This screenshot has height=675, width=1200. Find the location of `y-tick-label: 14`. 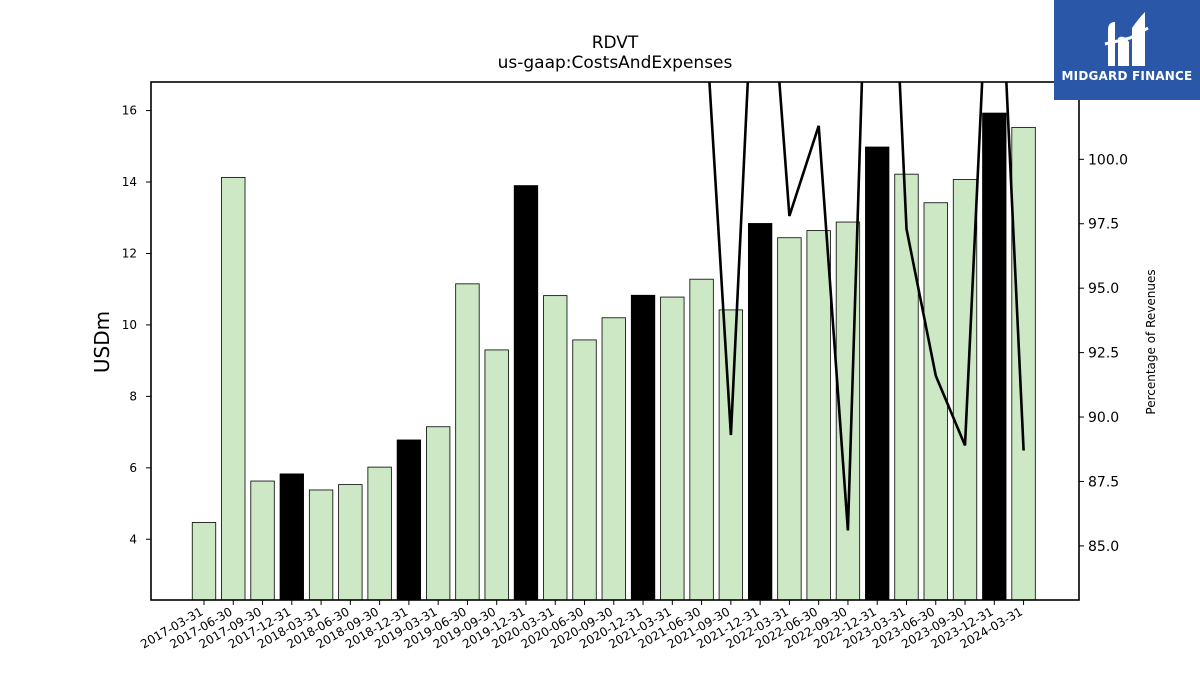

y-tick-label: 14 is located at coordinates (129, 182).